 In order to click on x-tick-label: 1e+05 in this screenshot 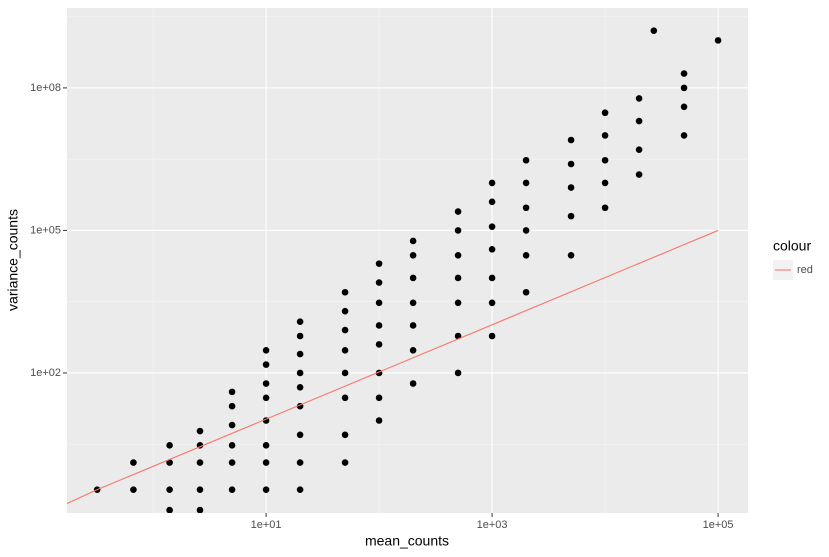, I will do `click(718, 525)`.